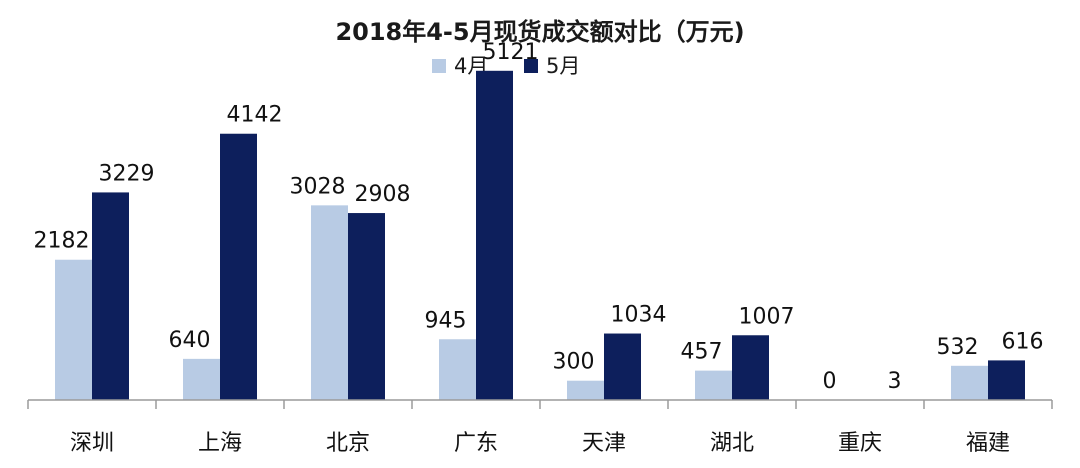 Image resolution: width=1080 pixels, height=468 pixels. What do you see at coordinates (732, 443) in the screenshot?
I see `category-label-6: 湖北` at bounding box center [732, 443].